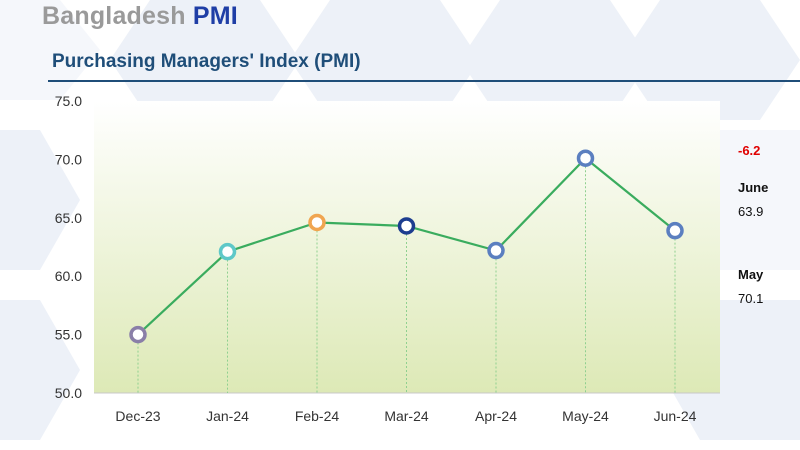  What do you see at coordinates (68, 218) in the screenshot?
I see `y-tick-label: 65.0` at bounding box center [68, 218].